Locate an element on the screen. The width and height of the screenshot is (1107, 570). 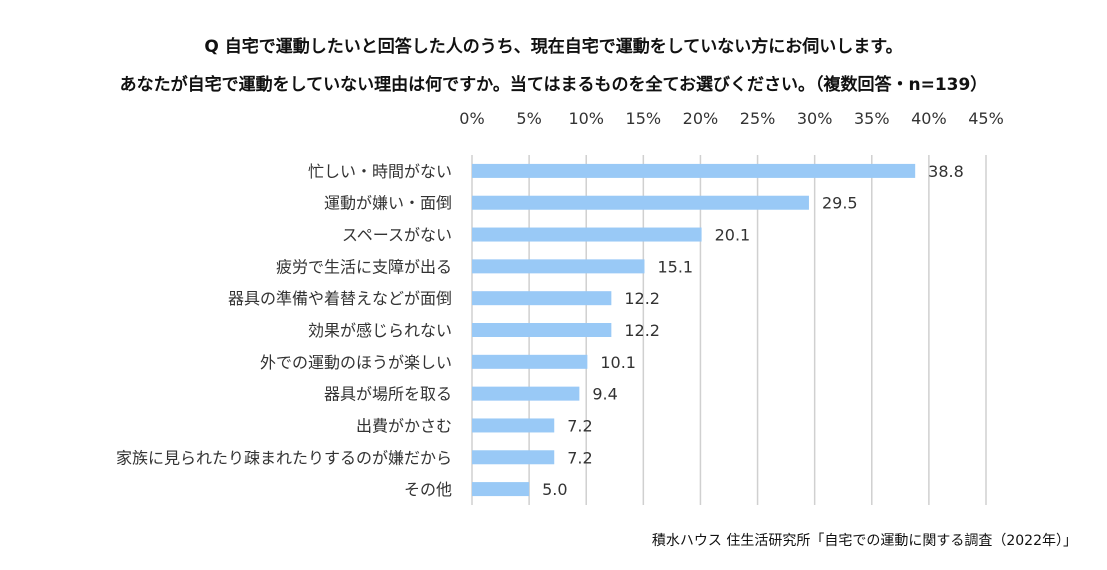
x-tick-label: 5% is located at coordinates (528, 118).